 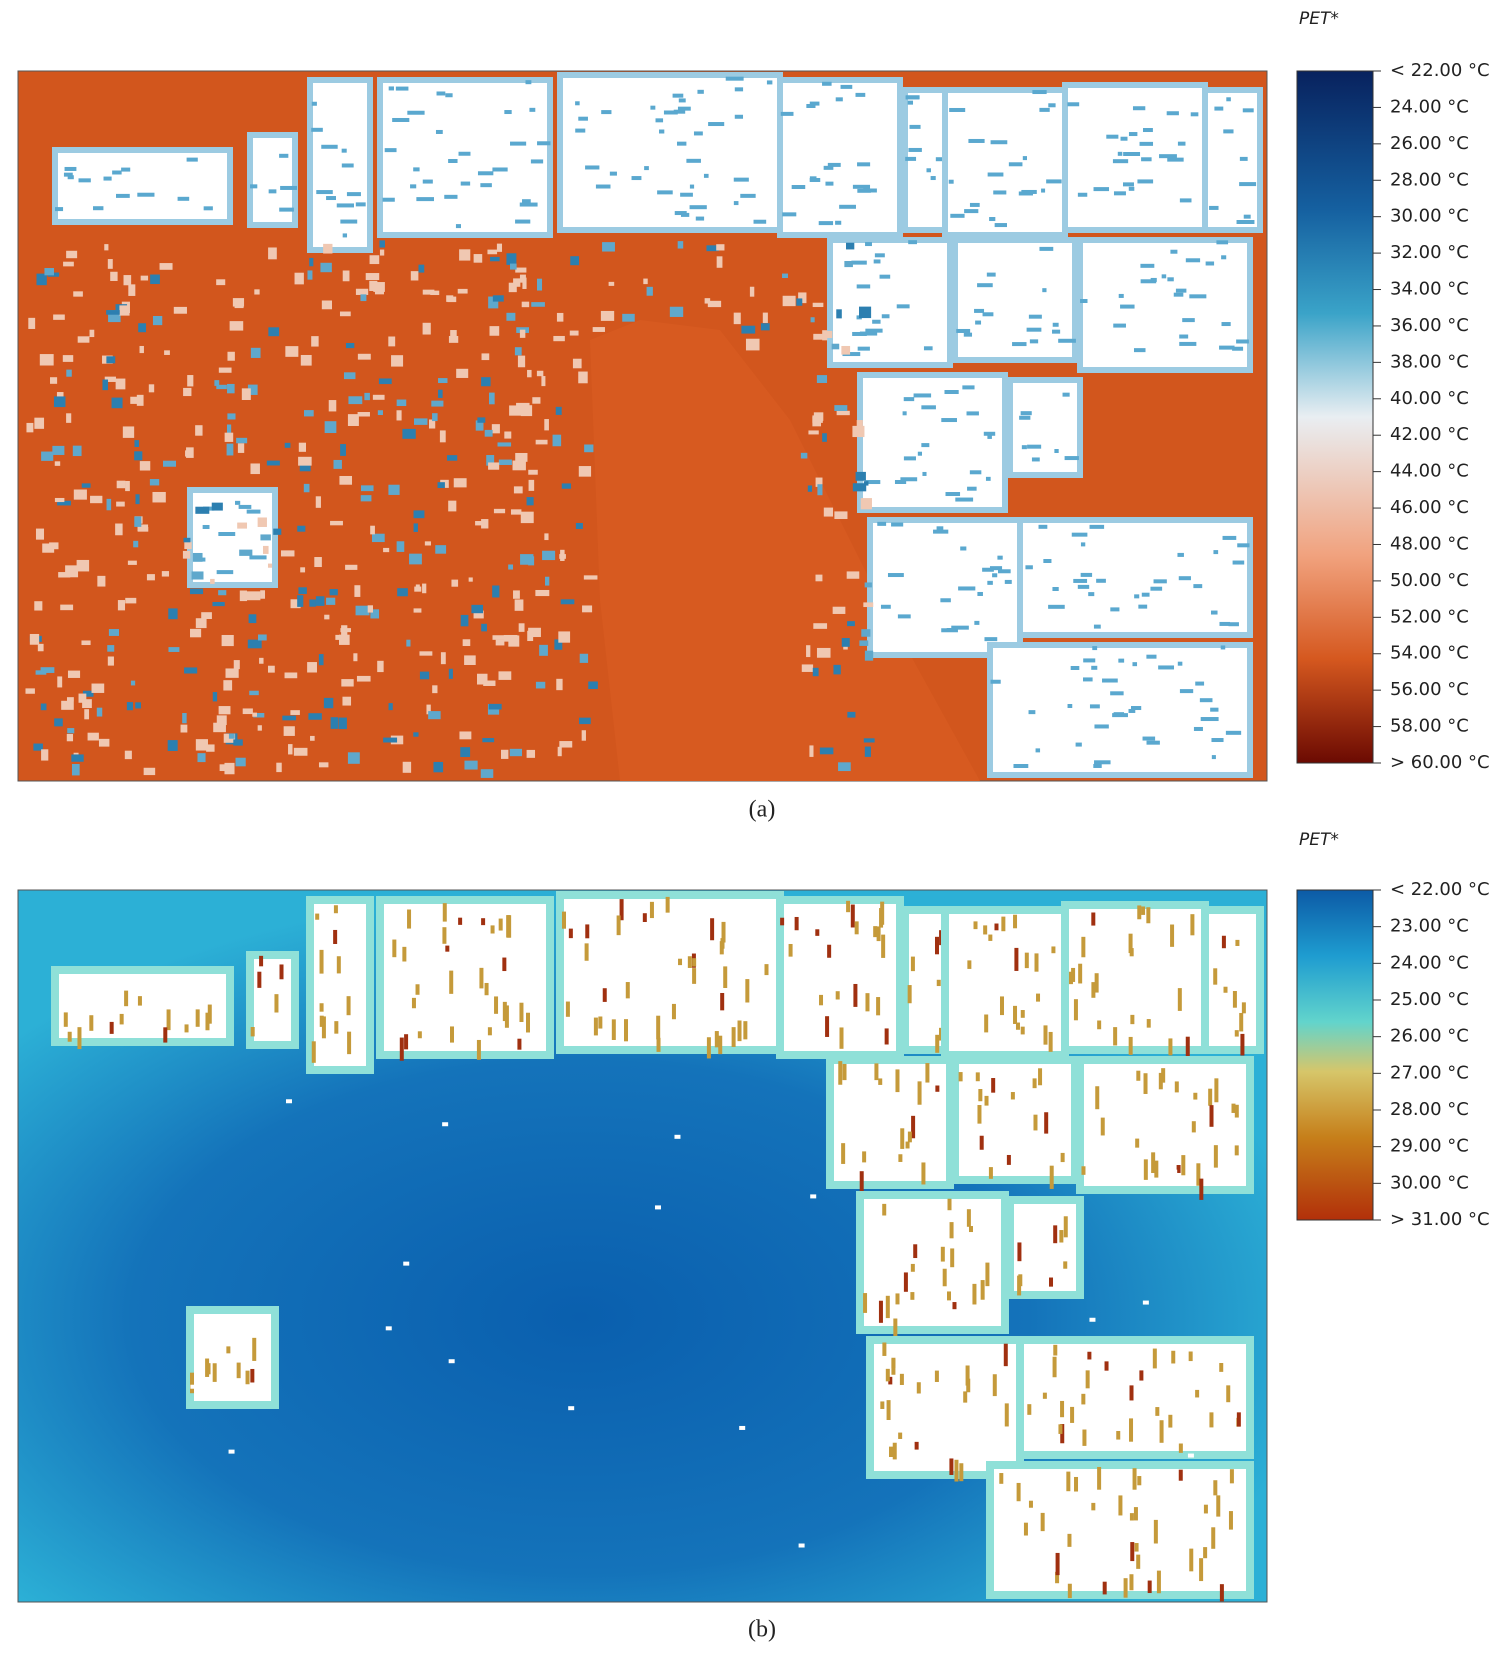 What do you see at coordinates (1429, 1146) in the screenshot?
I see `legend-label: 29.00 °C` at bounding box center [1429, 1146].